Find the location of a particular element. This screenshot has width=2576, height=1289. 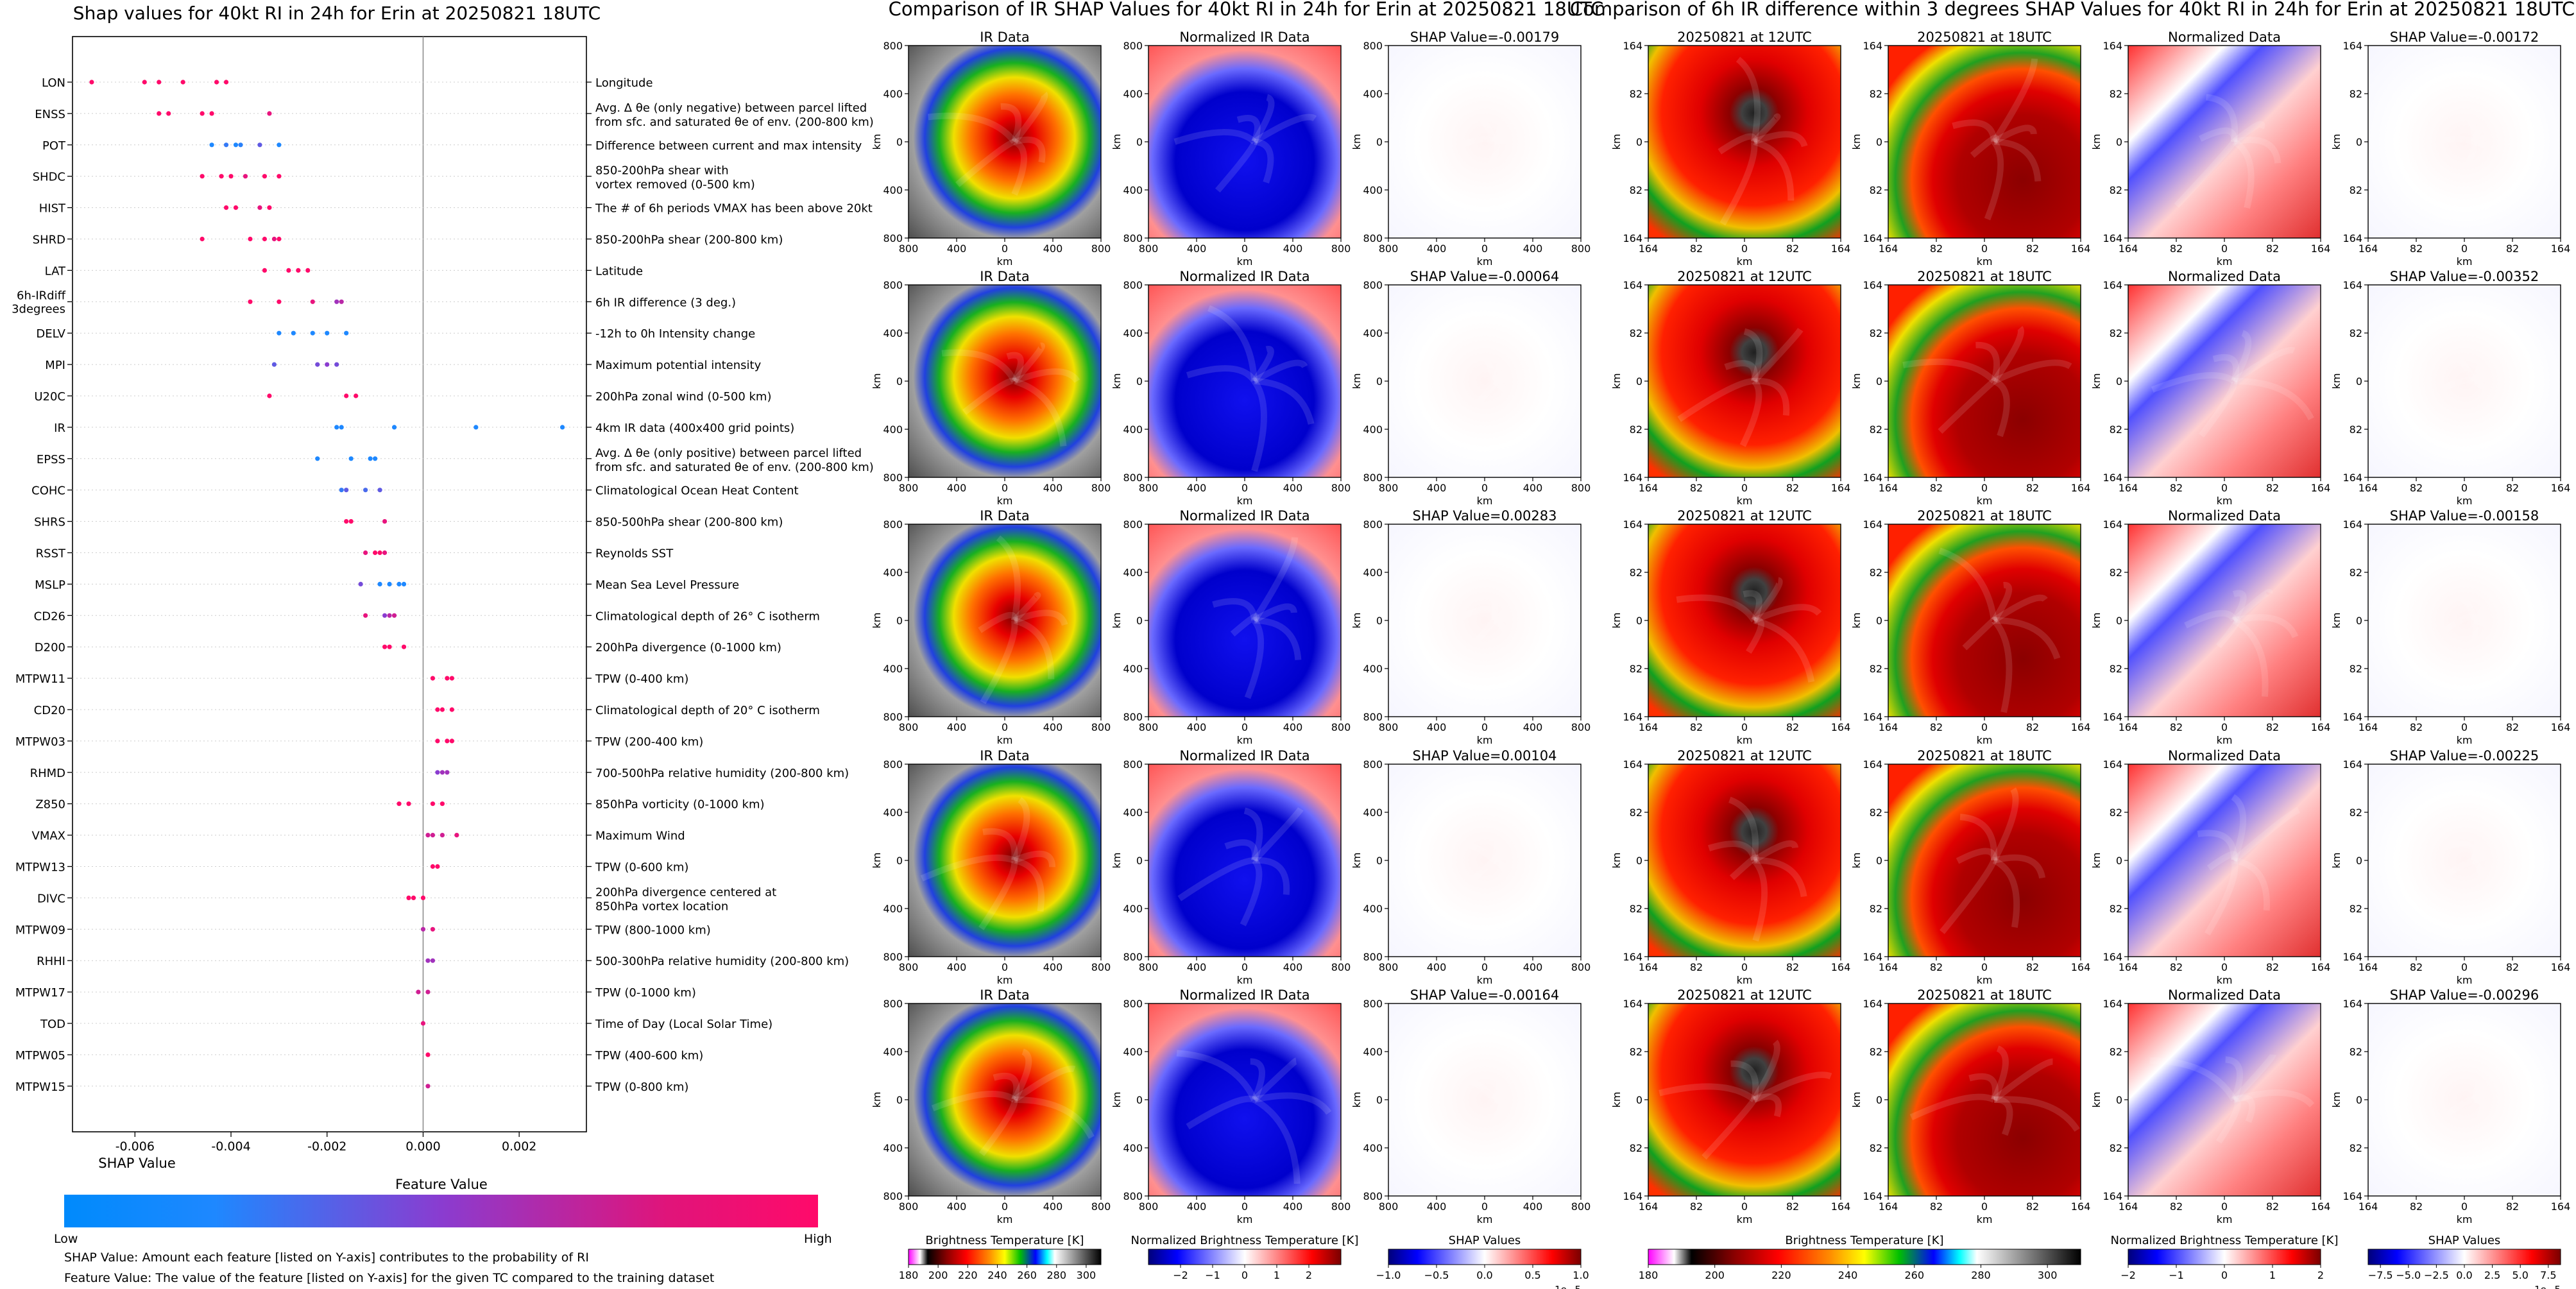

feature-name-line: RHHI is located at coordinates (51, 961).